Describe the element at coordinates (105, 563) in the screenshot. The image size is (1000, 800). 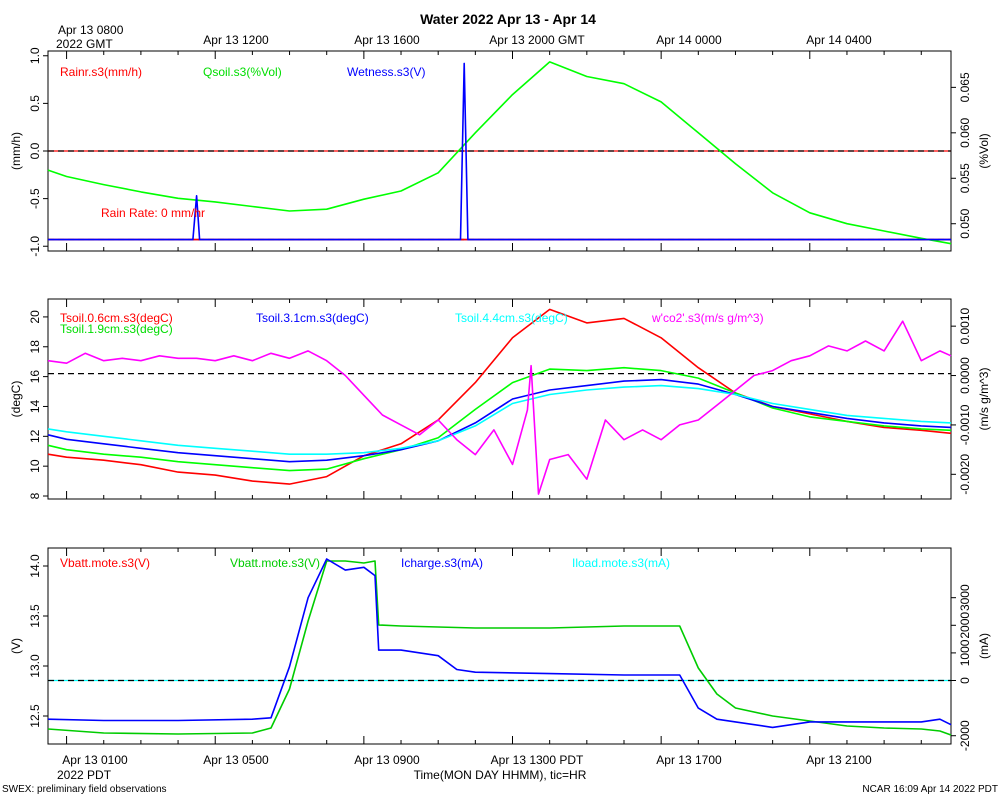
I see `legend-vbatt-red: Vbatt.mote.s3(V)` at that location.